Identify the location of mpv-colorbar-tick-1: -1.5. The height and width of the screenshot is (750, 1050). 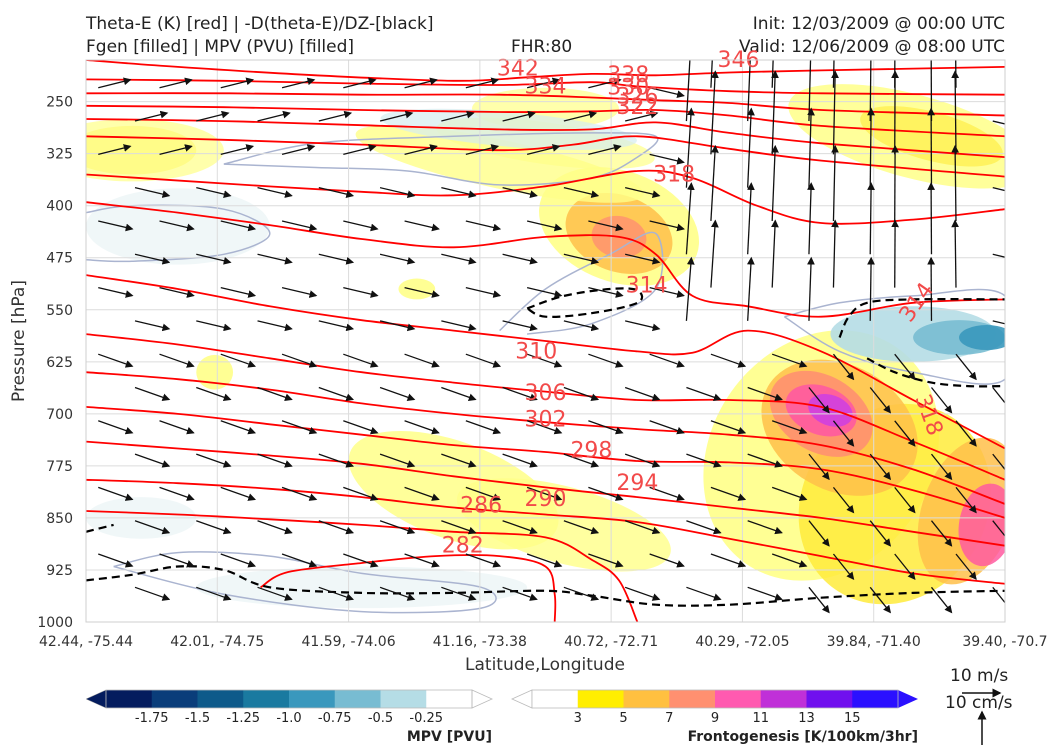
(197, 718).